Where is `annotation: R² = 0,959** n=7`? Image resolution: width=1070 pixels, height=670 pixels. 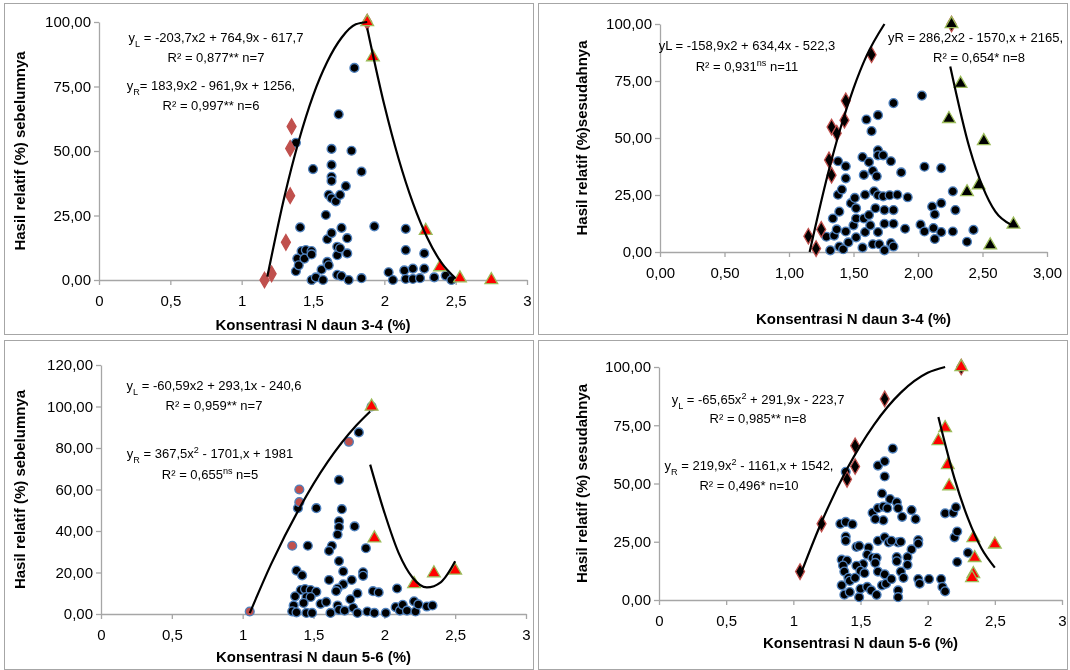
annotation: R² = 0,959** n=7 is located at coordinates (214, 405).